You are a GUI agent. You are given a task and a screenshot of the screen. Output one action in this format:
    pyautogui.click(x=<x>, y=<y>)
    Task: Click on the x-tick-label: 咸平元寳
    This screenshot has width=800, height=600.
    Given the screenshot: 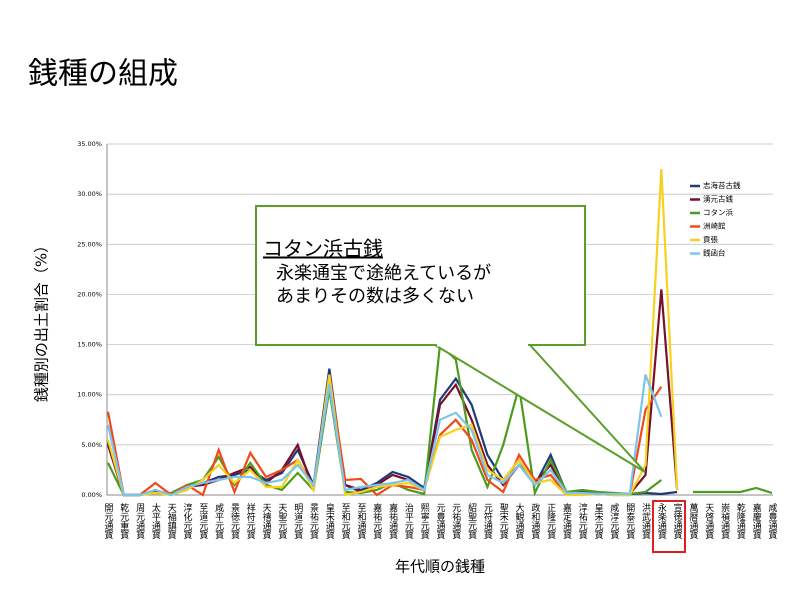 What is the action you would take?
    pyautogui.click(x=218, y=521)
    